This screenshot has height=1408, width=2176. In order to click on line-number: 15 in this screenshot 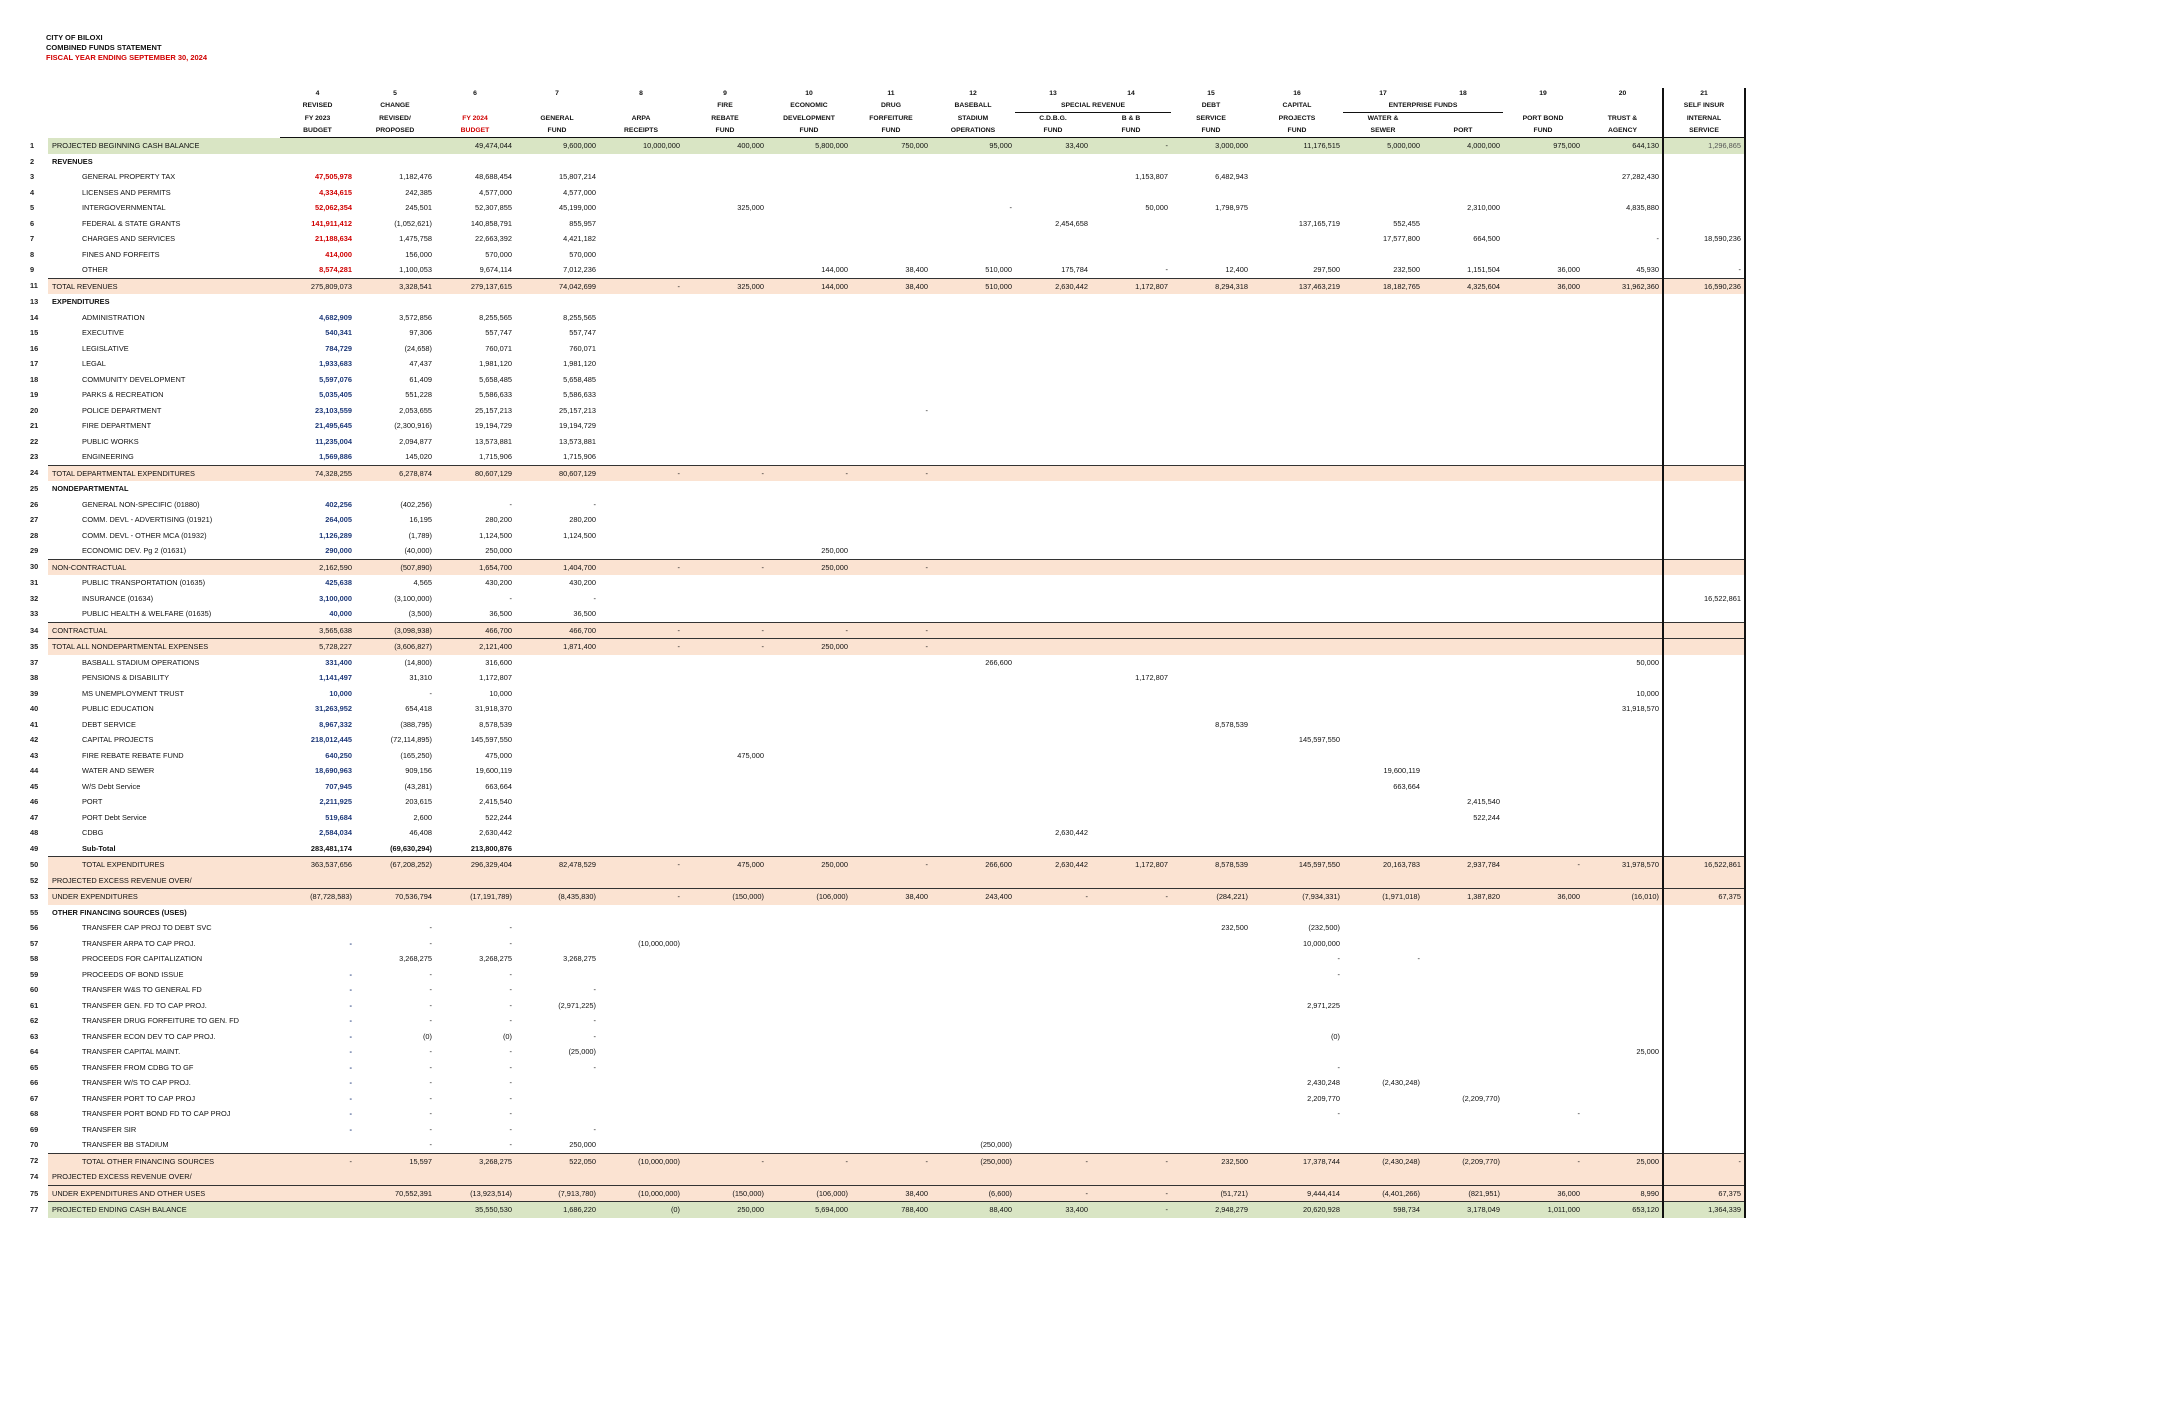, I will do `click(34, 332)`.